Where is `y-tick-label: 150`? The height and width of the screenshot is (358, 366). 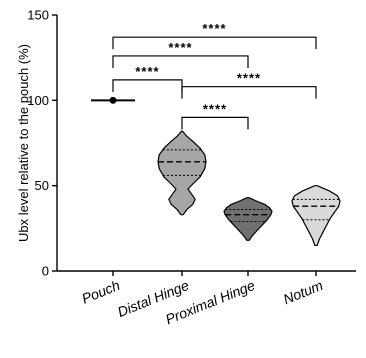 y-tick-label: 150 is located at coordinates (38, 15).